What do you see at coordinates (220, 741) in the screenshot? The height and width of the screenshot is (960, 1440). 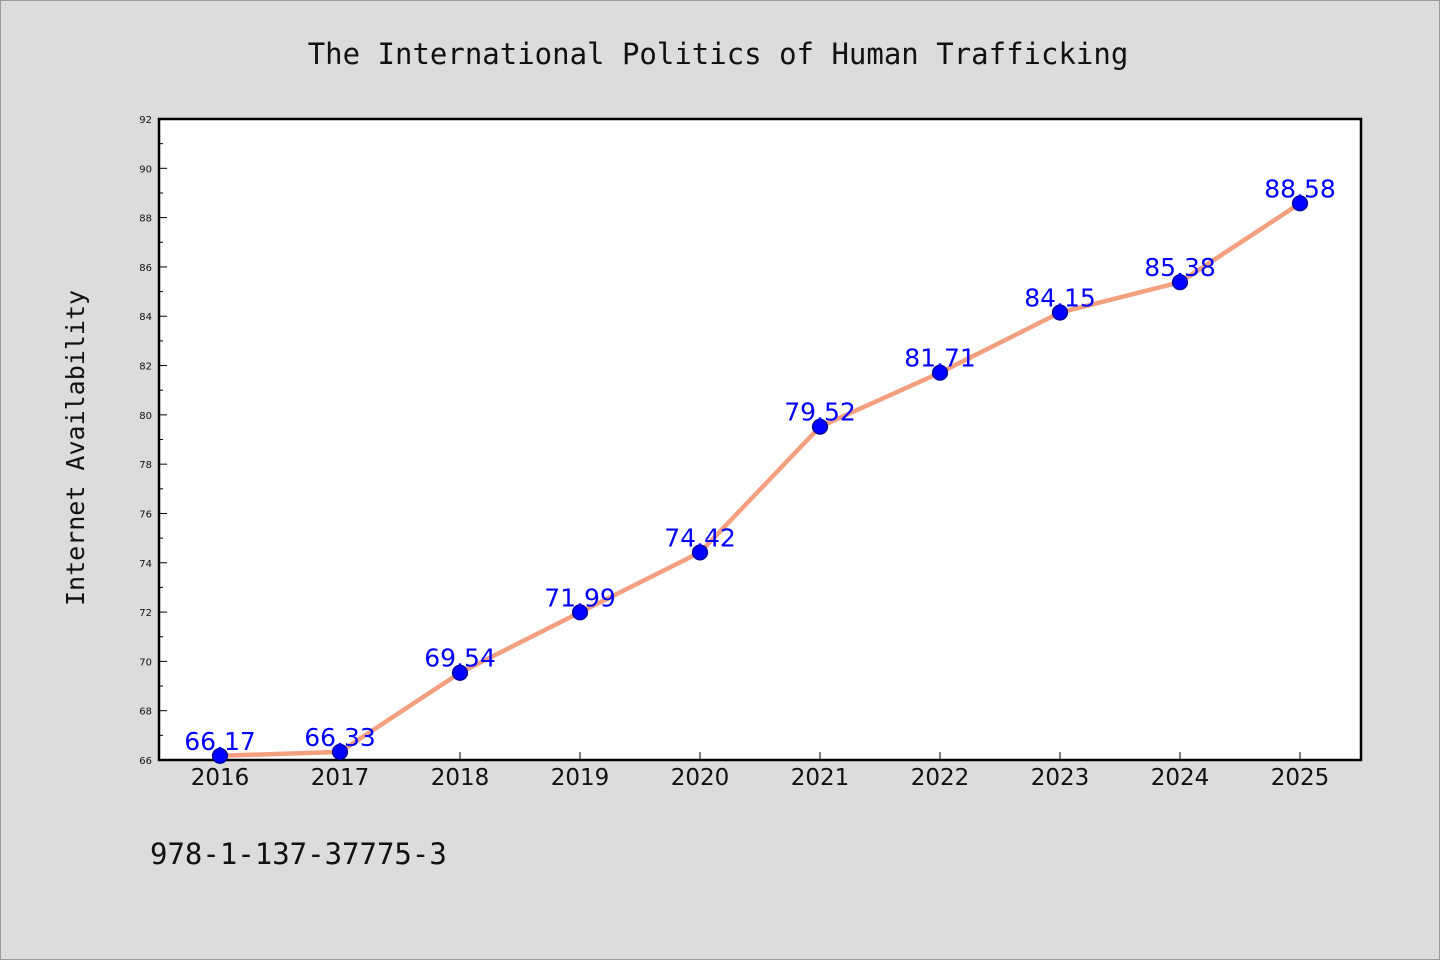 I see `data-label: 66.17` at bounding box center [220, 741].